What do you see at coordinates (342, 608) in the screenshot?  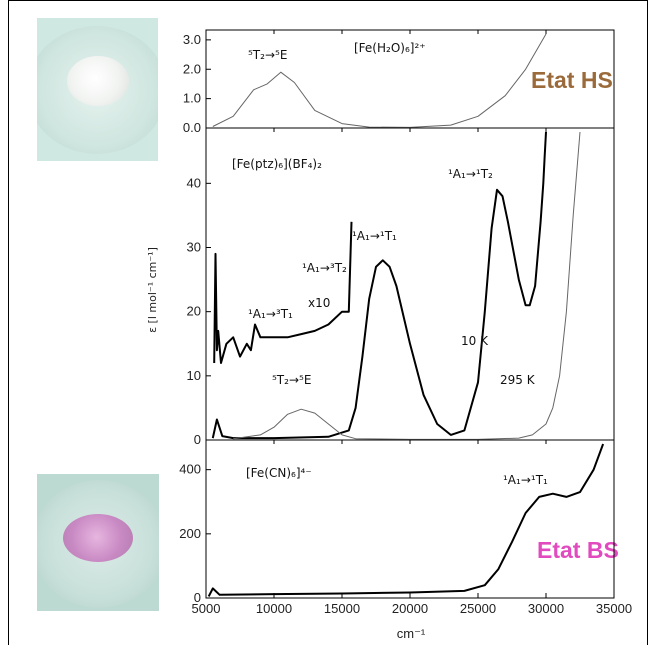 I see `xtick-label: 15000` at bounding box center [342, 608].